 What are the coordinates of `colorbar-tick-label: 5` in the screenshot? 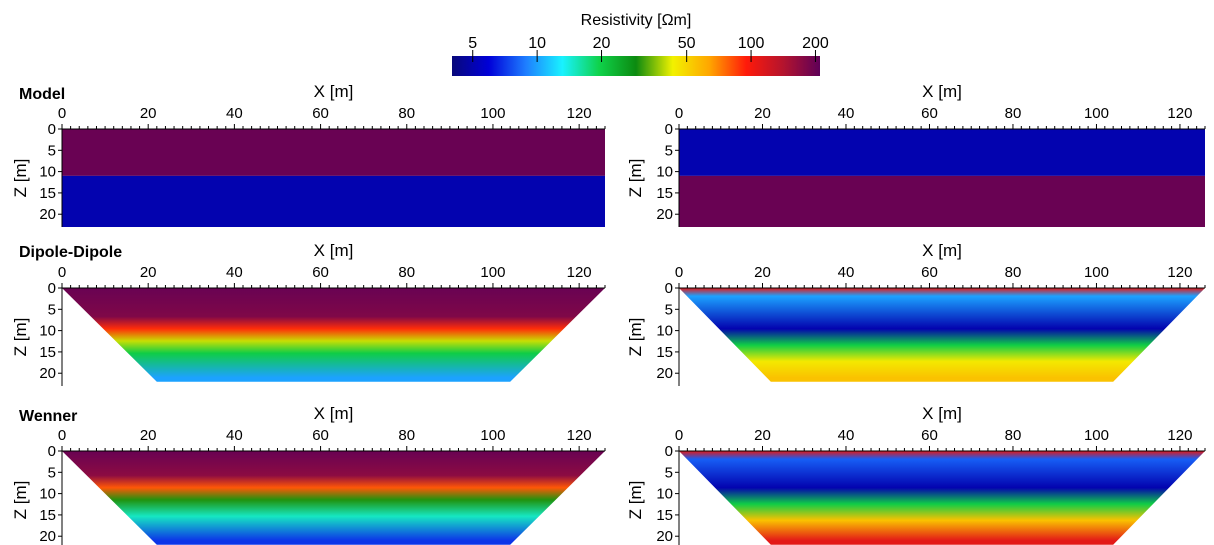 It's located at (472, 43).